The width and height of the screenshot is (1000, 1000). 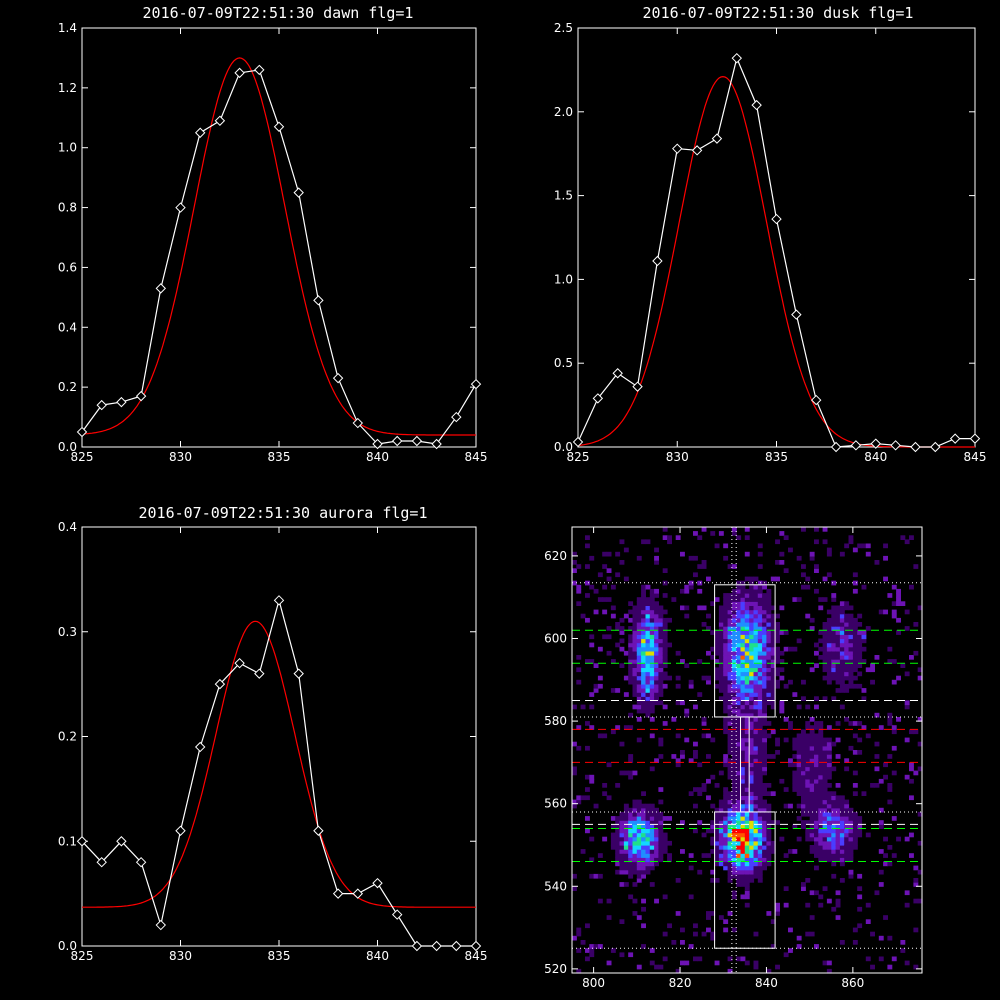 What do you see at coordinates (67, 447) in the screenshot?
I see `y-tick-label: 0.0` at bounding box center [67, 447].